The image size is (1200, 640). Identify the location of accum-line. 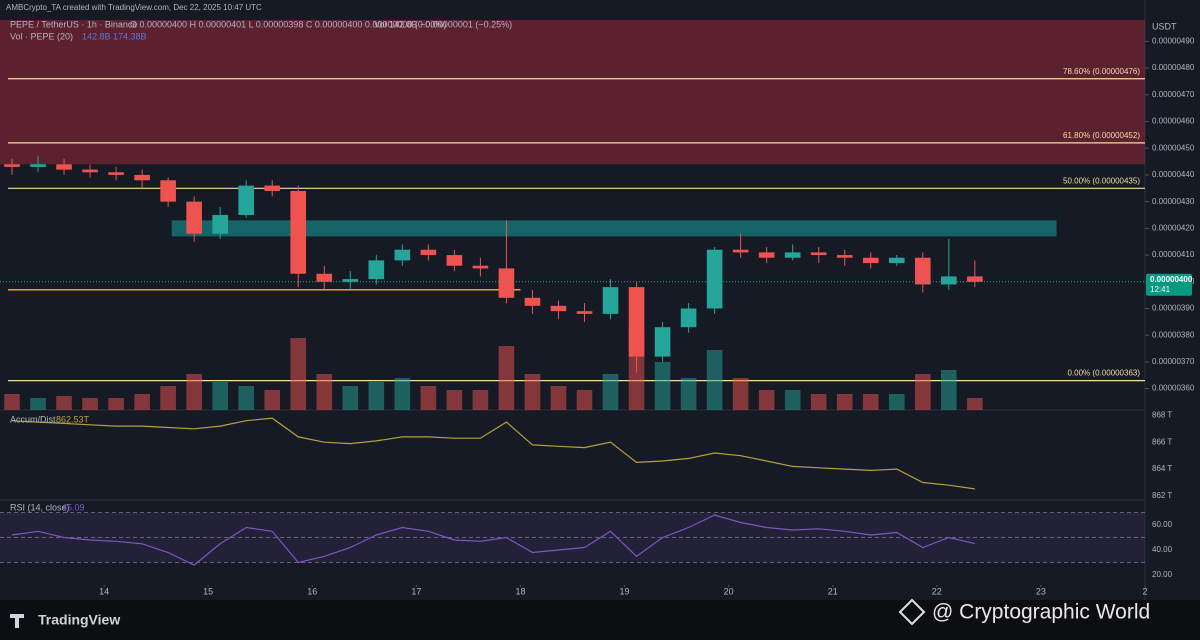
(493, 453).